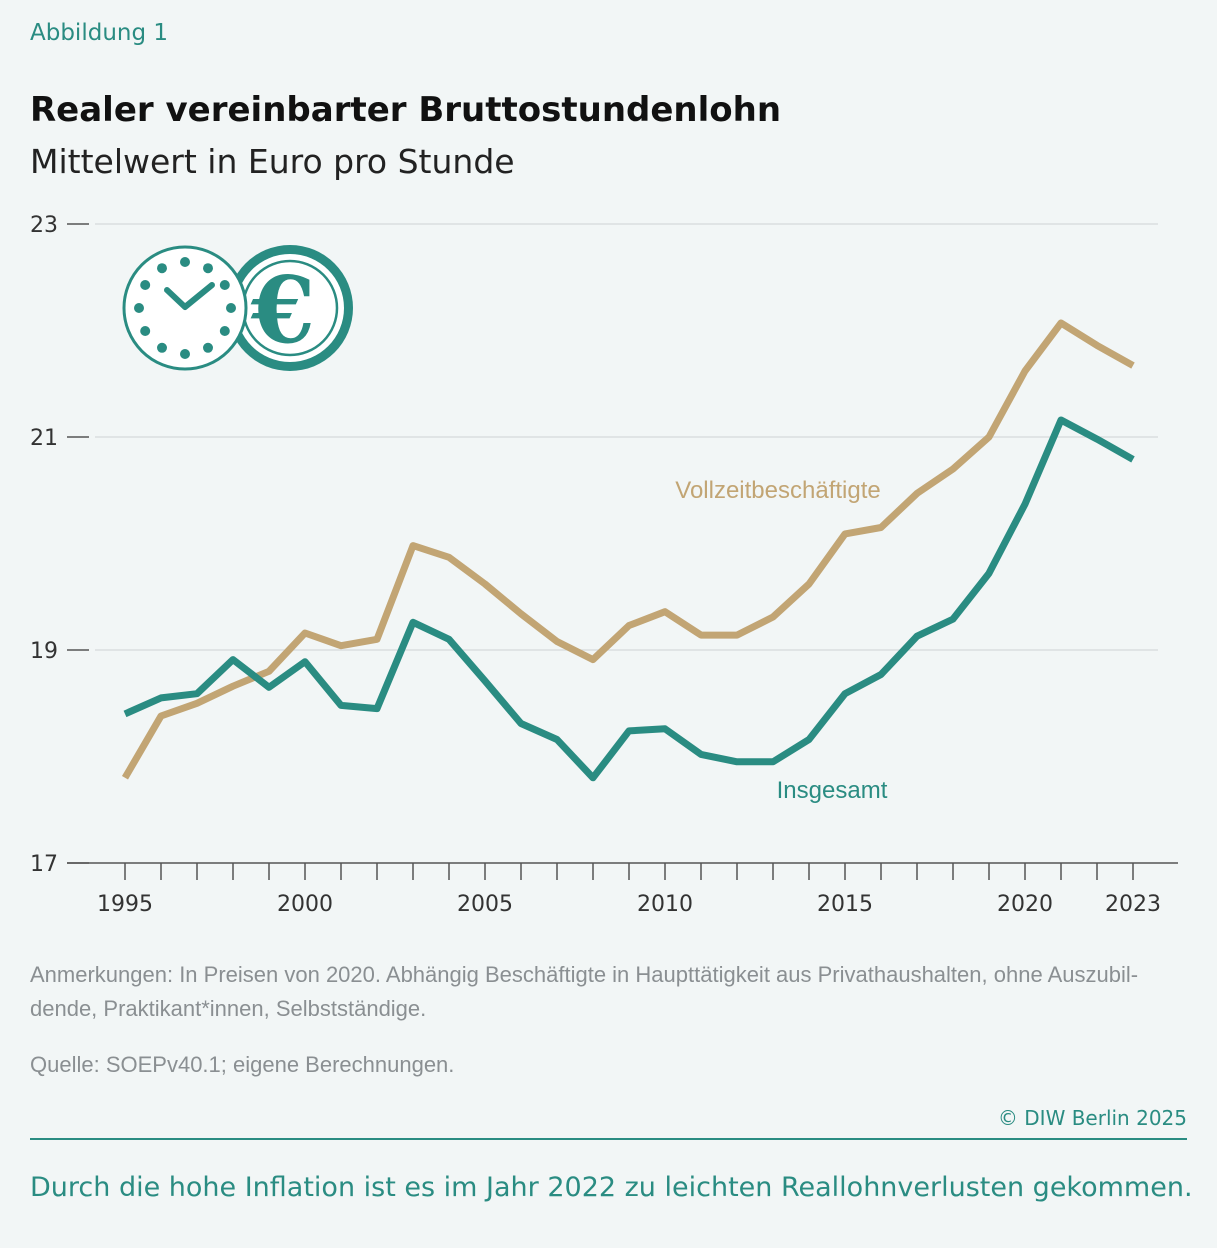  Describe the element at coordinates (781, 640) in the screenshot. I see `series-labels: Vollzeitbeschäftigte Insgesamt` at that location.